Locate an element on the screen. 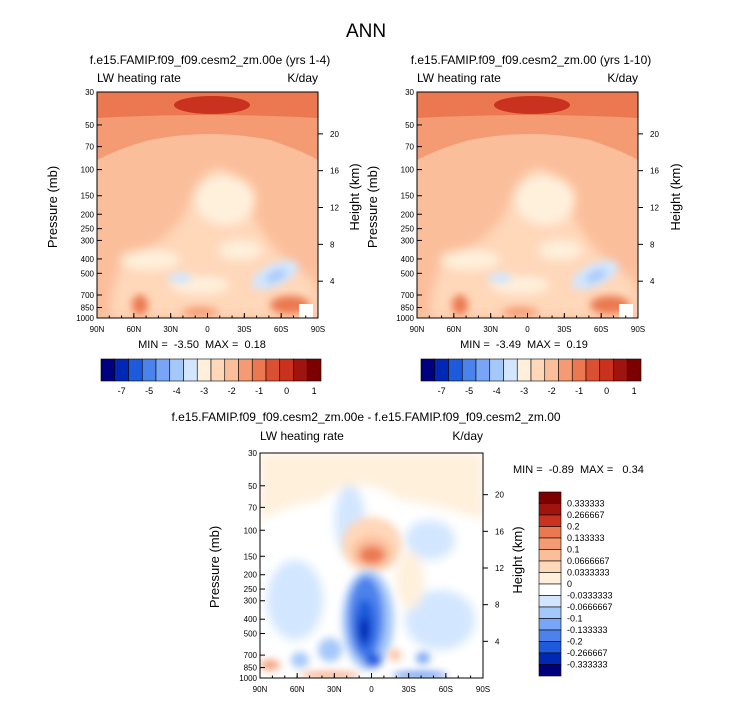 This screenshot has height=701, width=733. panel-3-min-max: MIN = -0.89 MAX = 0.34 is located at coordinates (578, 470).